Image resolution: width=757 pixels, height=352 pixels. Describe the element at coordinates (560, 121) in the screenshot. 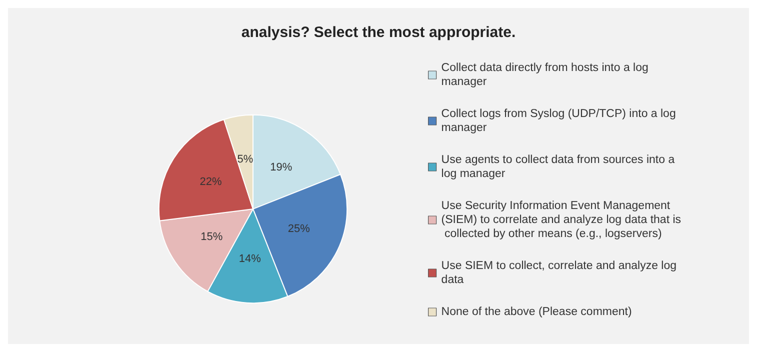

I see `legend-label: Collect logs from Syslog (UDP/TCP) into a log manager` at that location.